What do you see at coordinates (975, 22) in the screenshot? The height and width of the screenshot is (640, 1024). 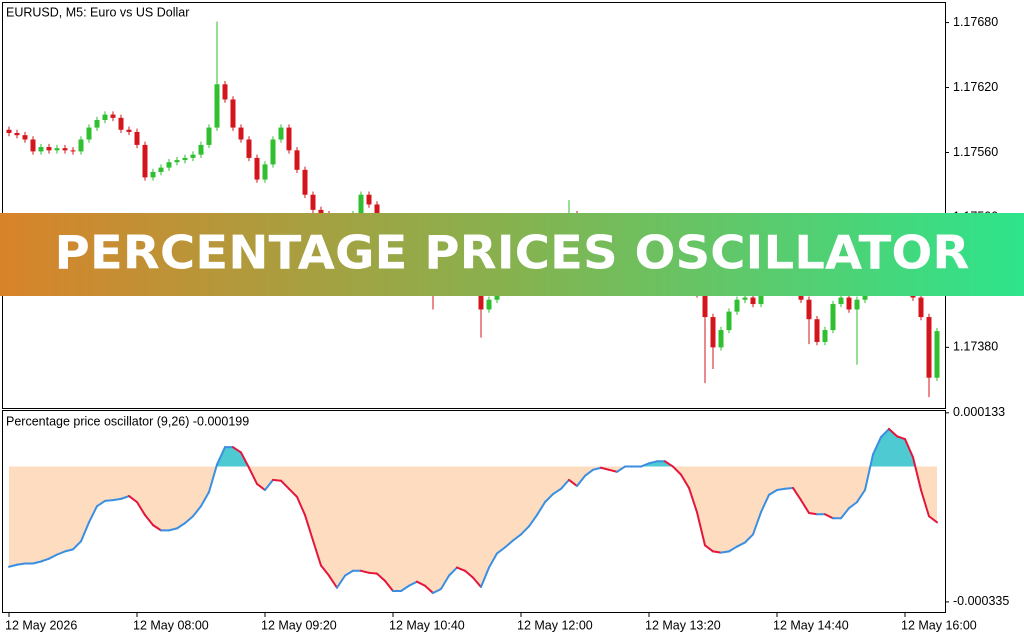 I see `y-tick-label: 1.17680` at bounding box center [975, 22].